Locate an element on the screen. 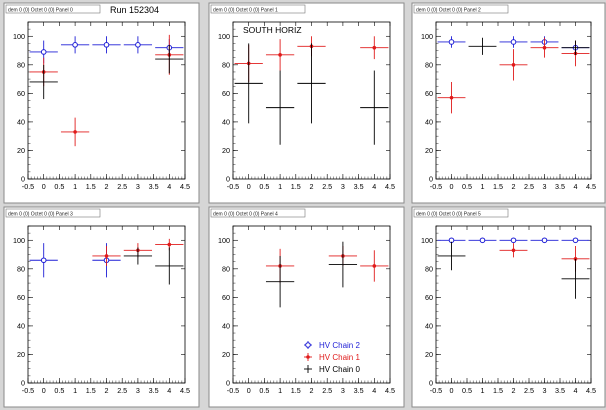 This screenshot has height=410, width=606. legend-marker-star is located at coordinates (308, 357).